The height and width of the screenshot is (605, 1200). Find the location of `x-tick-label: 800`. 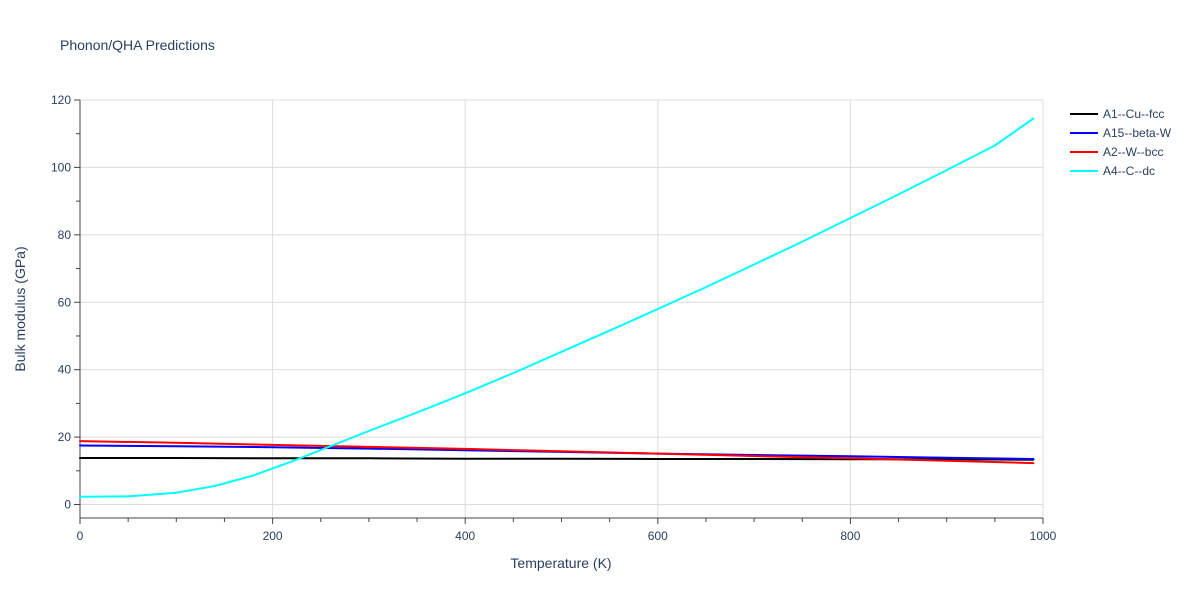

x-tick-label: 800 is located at coordinates (850, 536).